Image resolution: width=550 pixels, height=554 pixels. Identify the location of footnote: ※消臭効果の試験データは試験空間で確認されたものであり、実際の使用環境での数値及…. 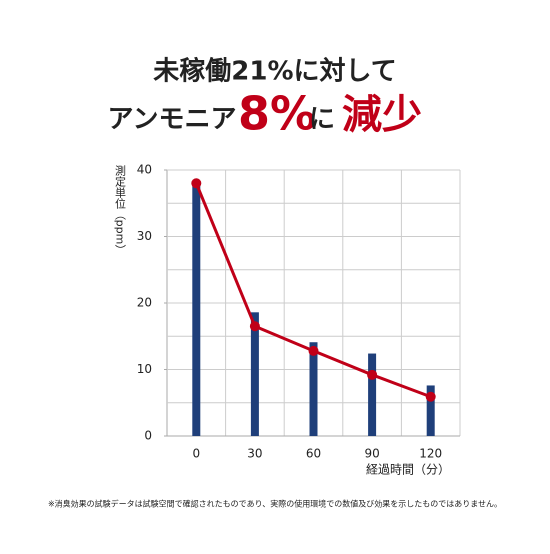
(275, 504).